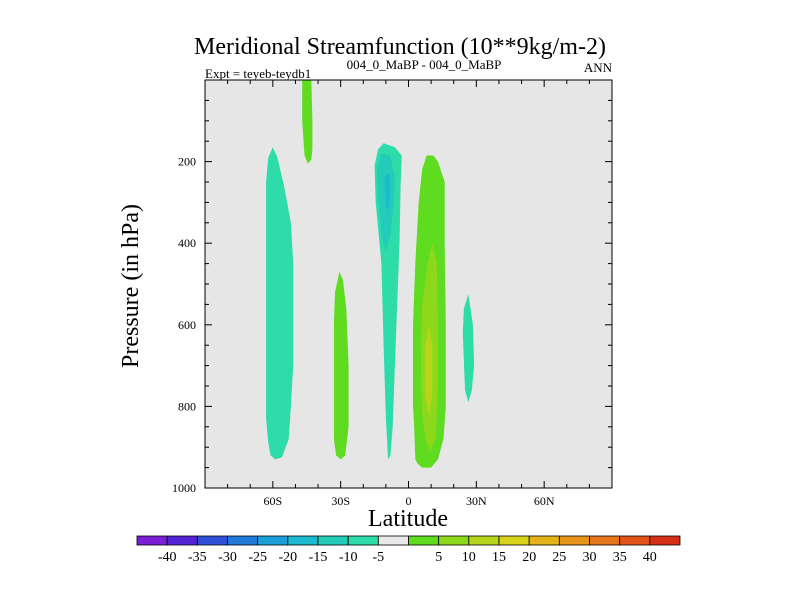  I want to click on chart-title: Meridional Streamfunction (10**9kg/m-2), so click(400, 47).